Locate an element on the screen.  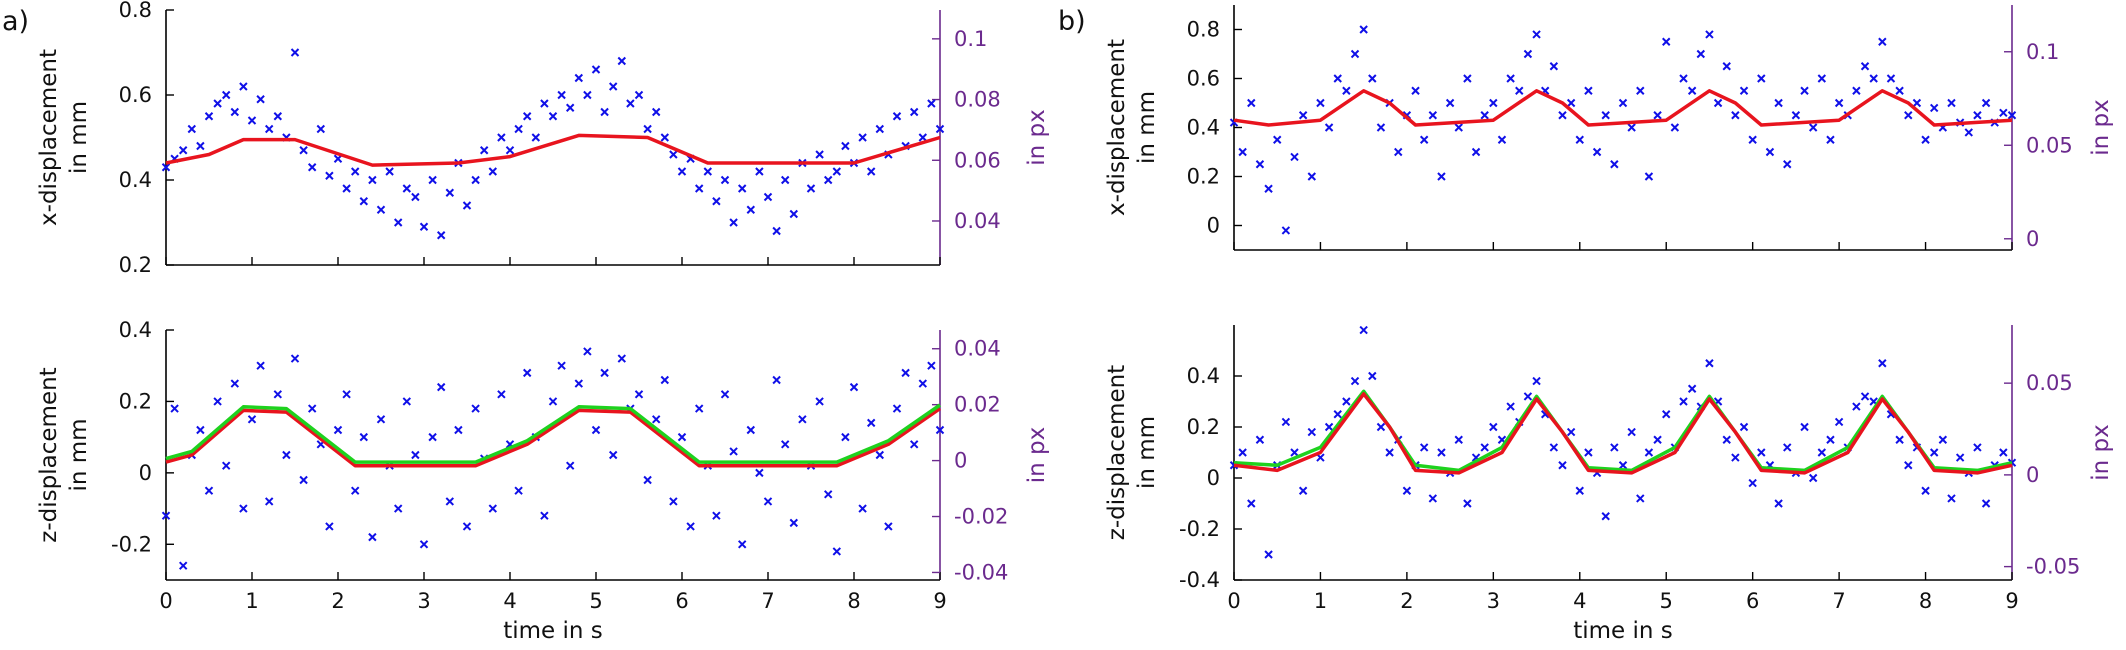
y2-tick-label: 0 is located at coordinates (2032, 475).